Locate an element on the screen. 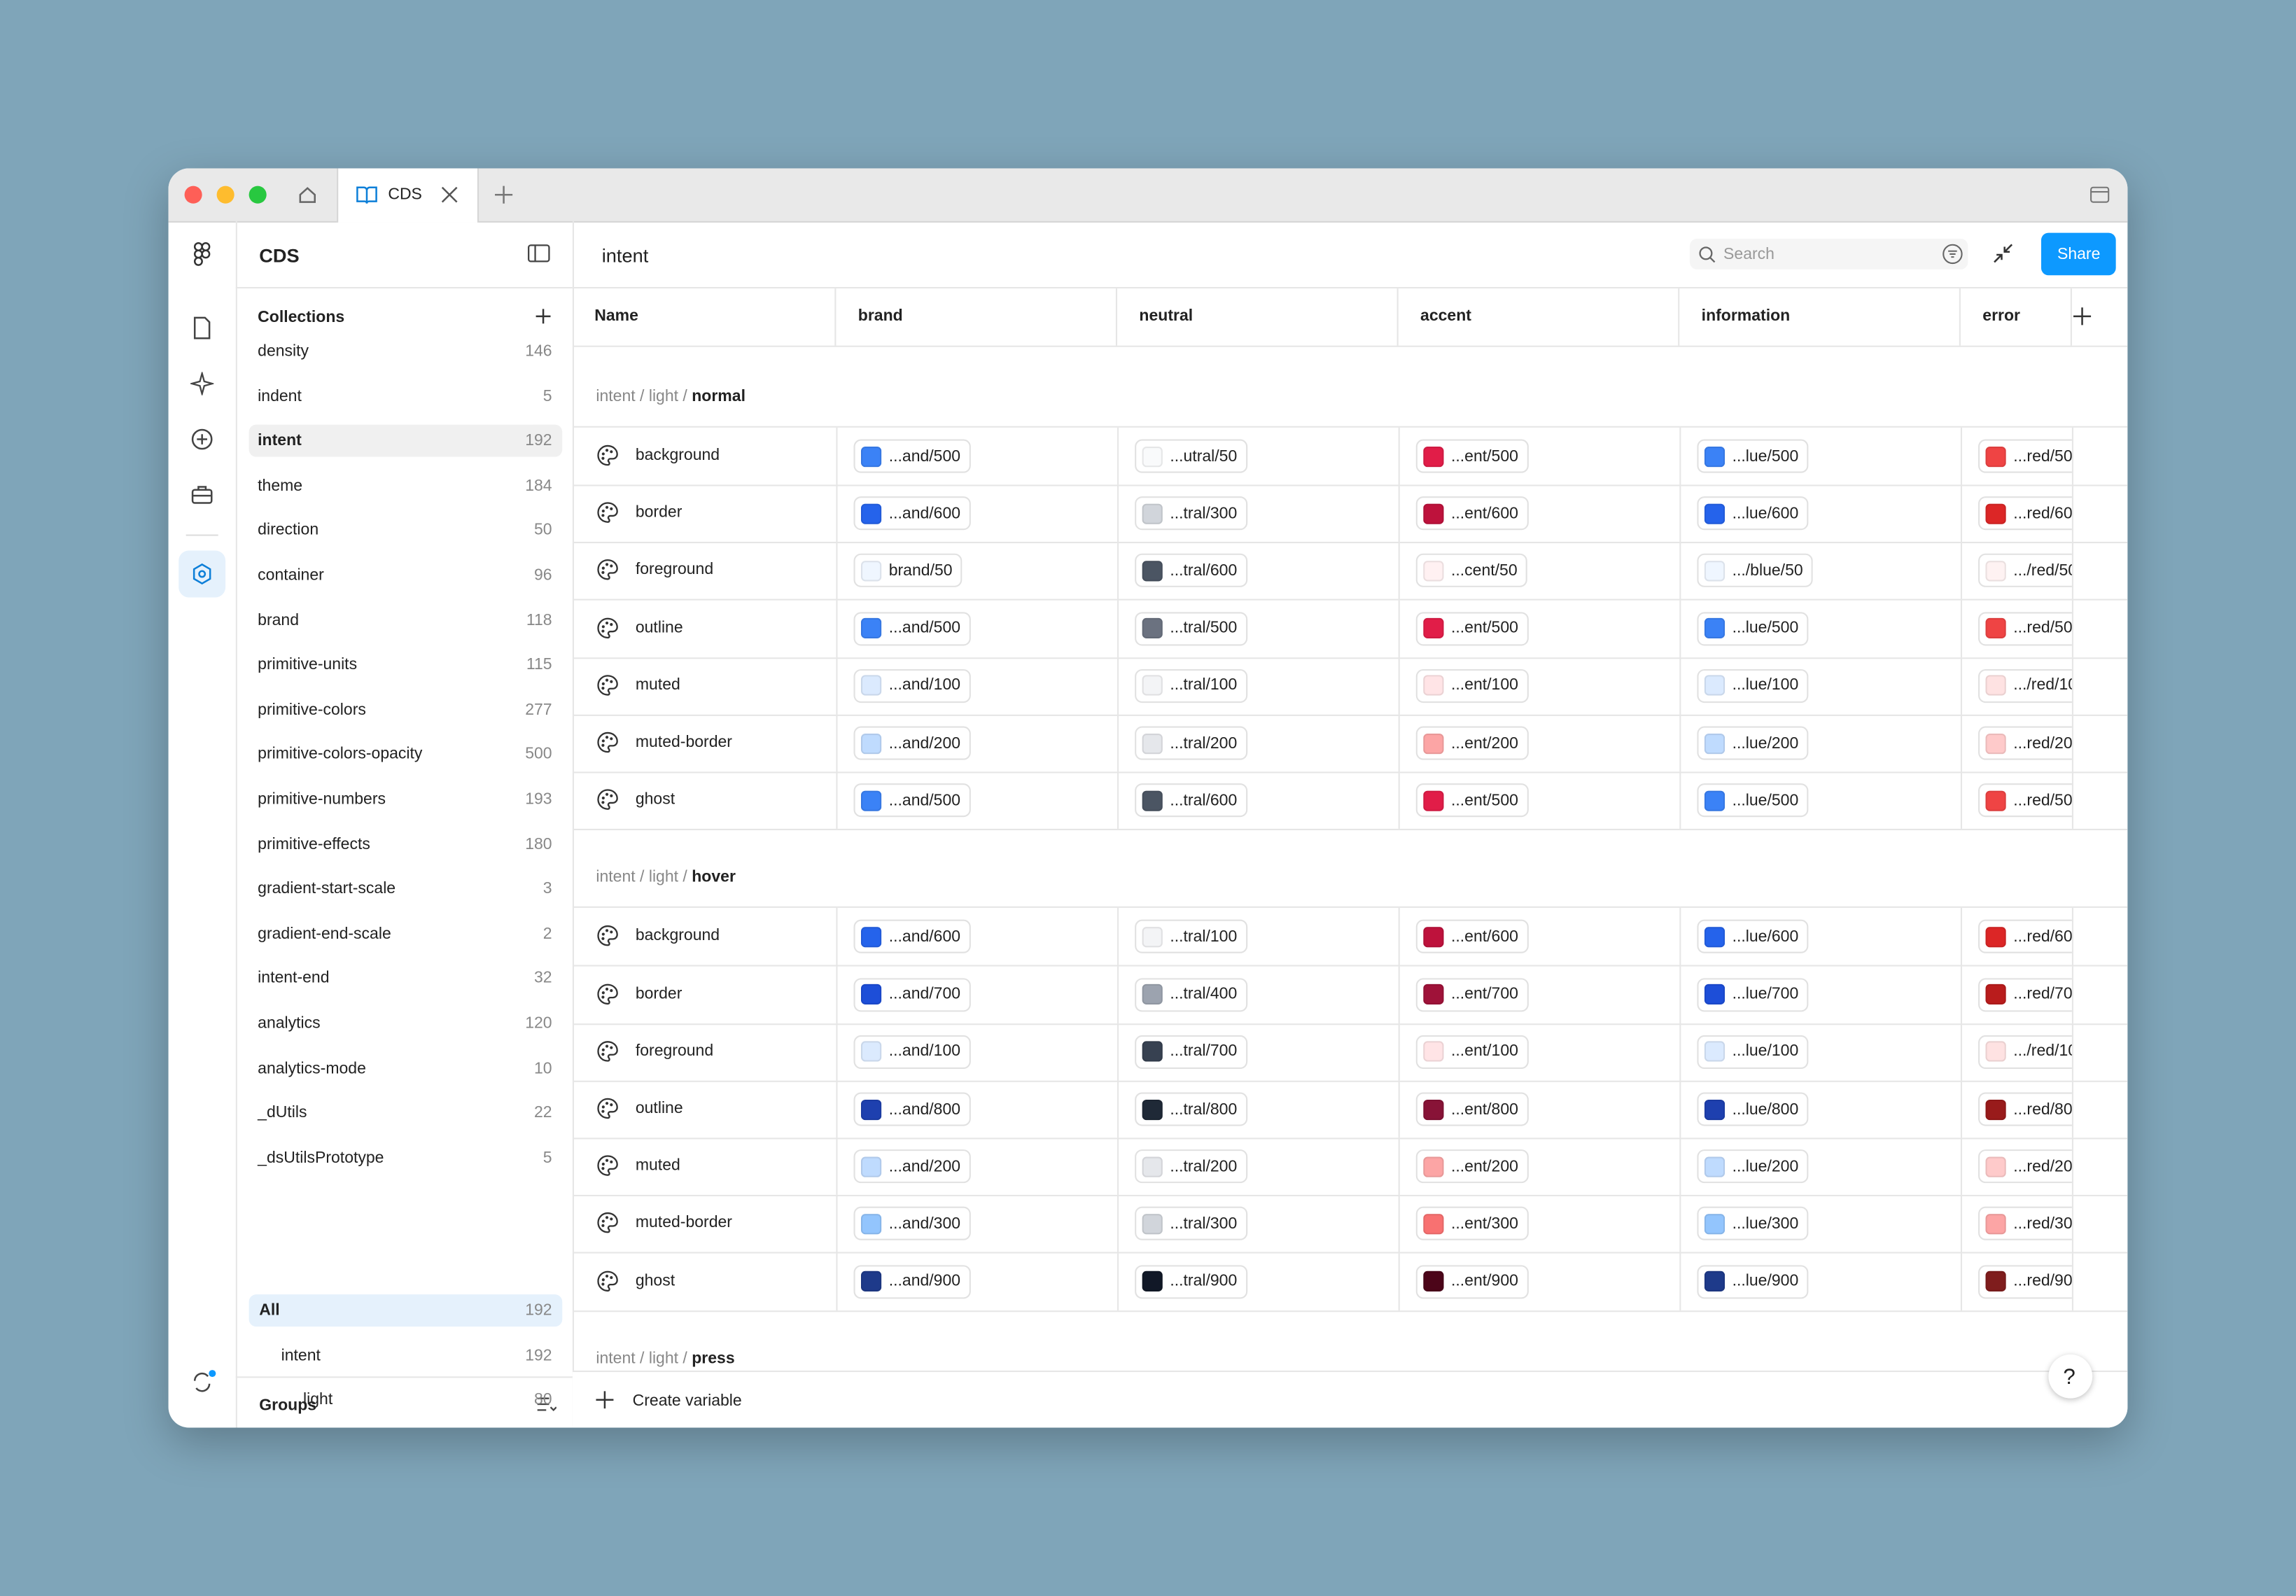 This screenshot has width=2296, height=1596. value-cell: ...tral/900 is located at coordinates (1258, 1281).